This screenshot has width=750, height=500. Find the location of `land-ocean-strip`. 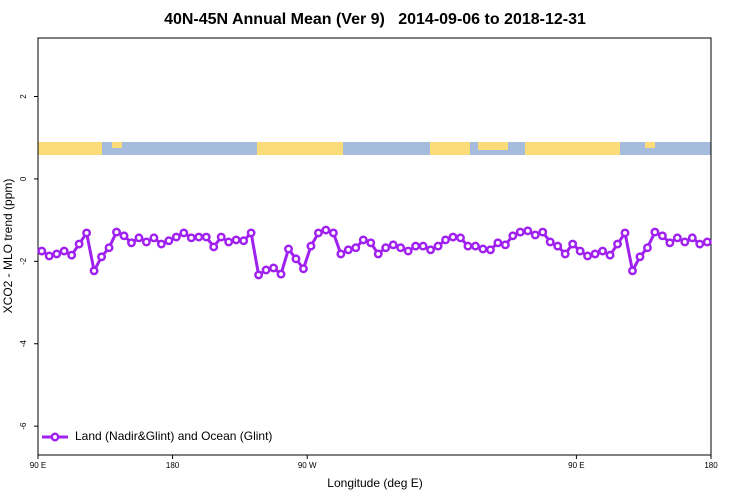

land-ocean-strip is located at coordinates (374, 148).